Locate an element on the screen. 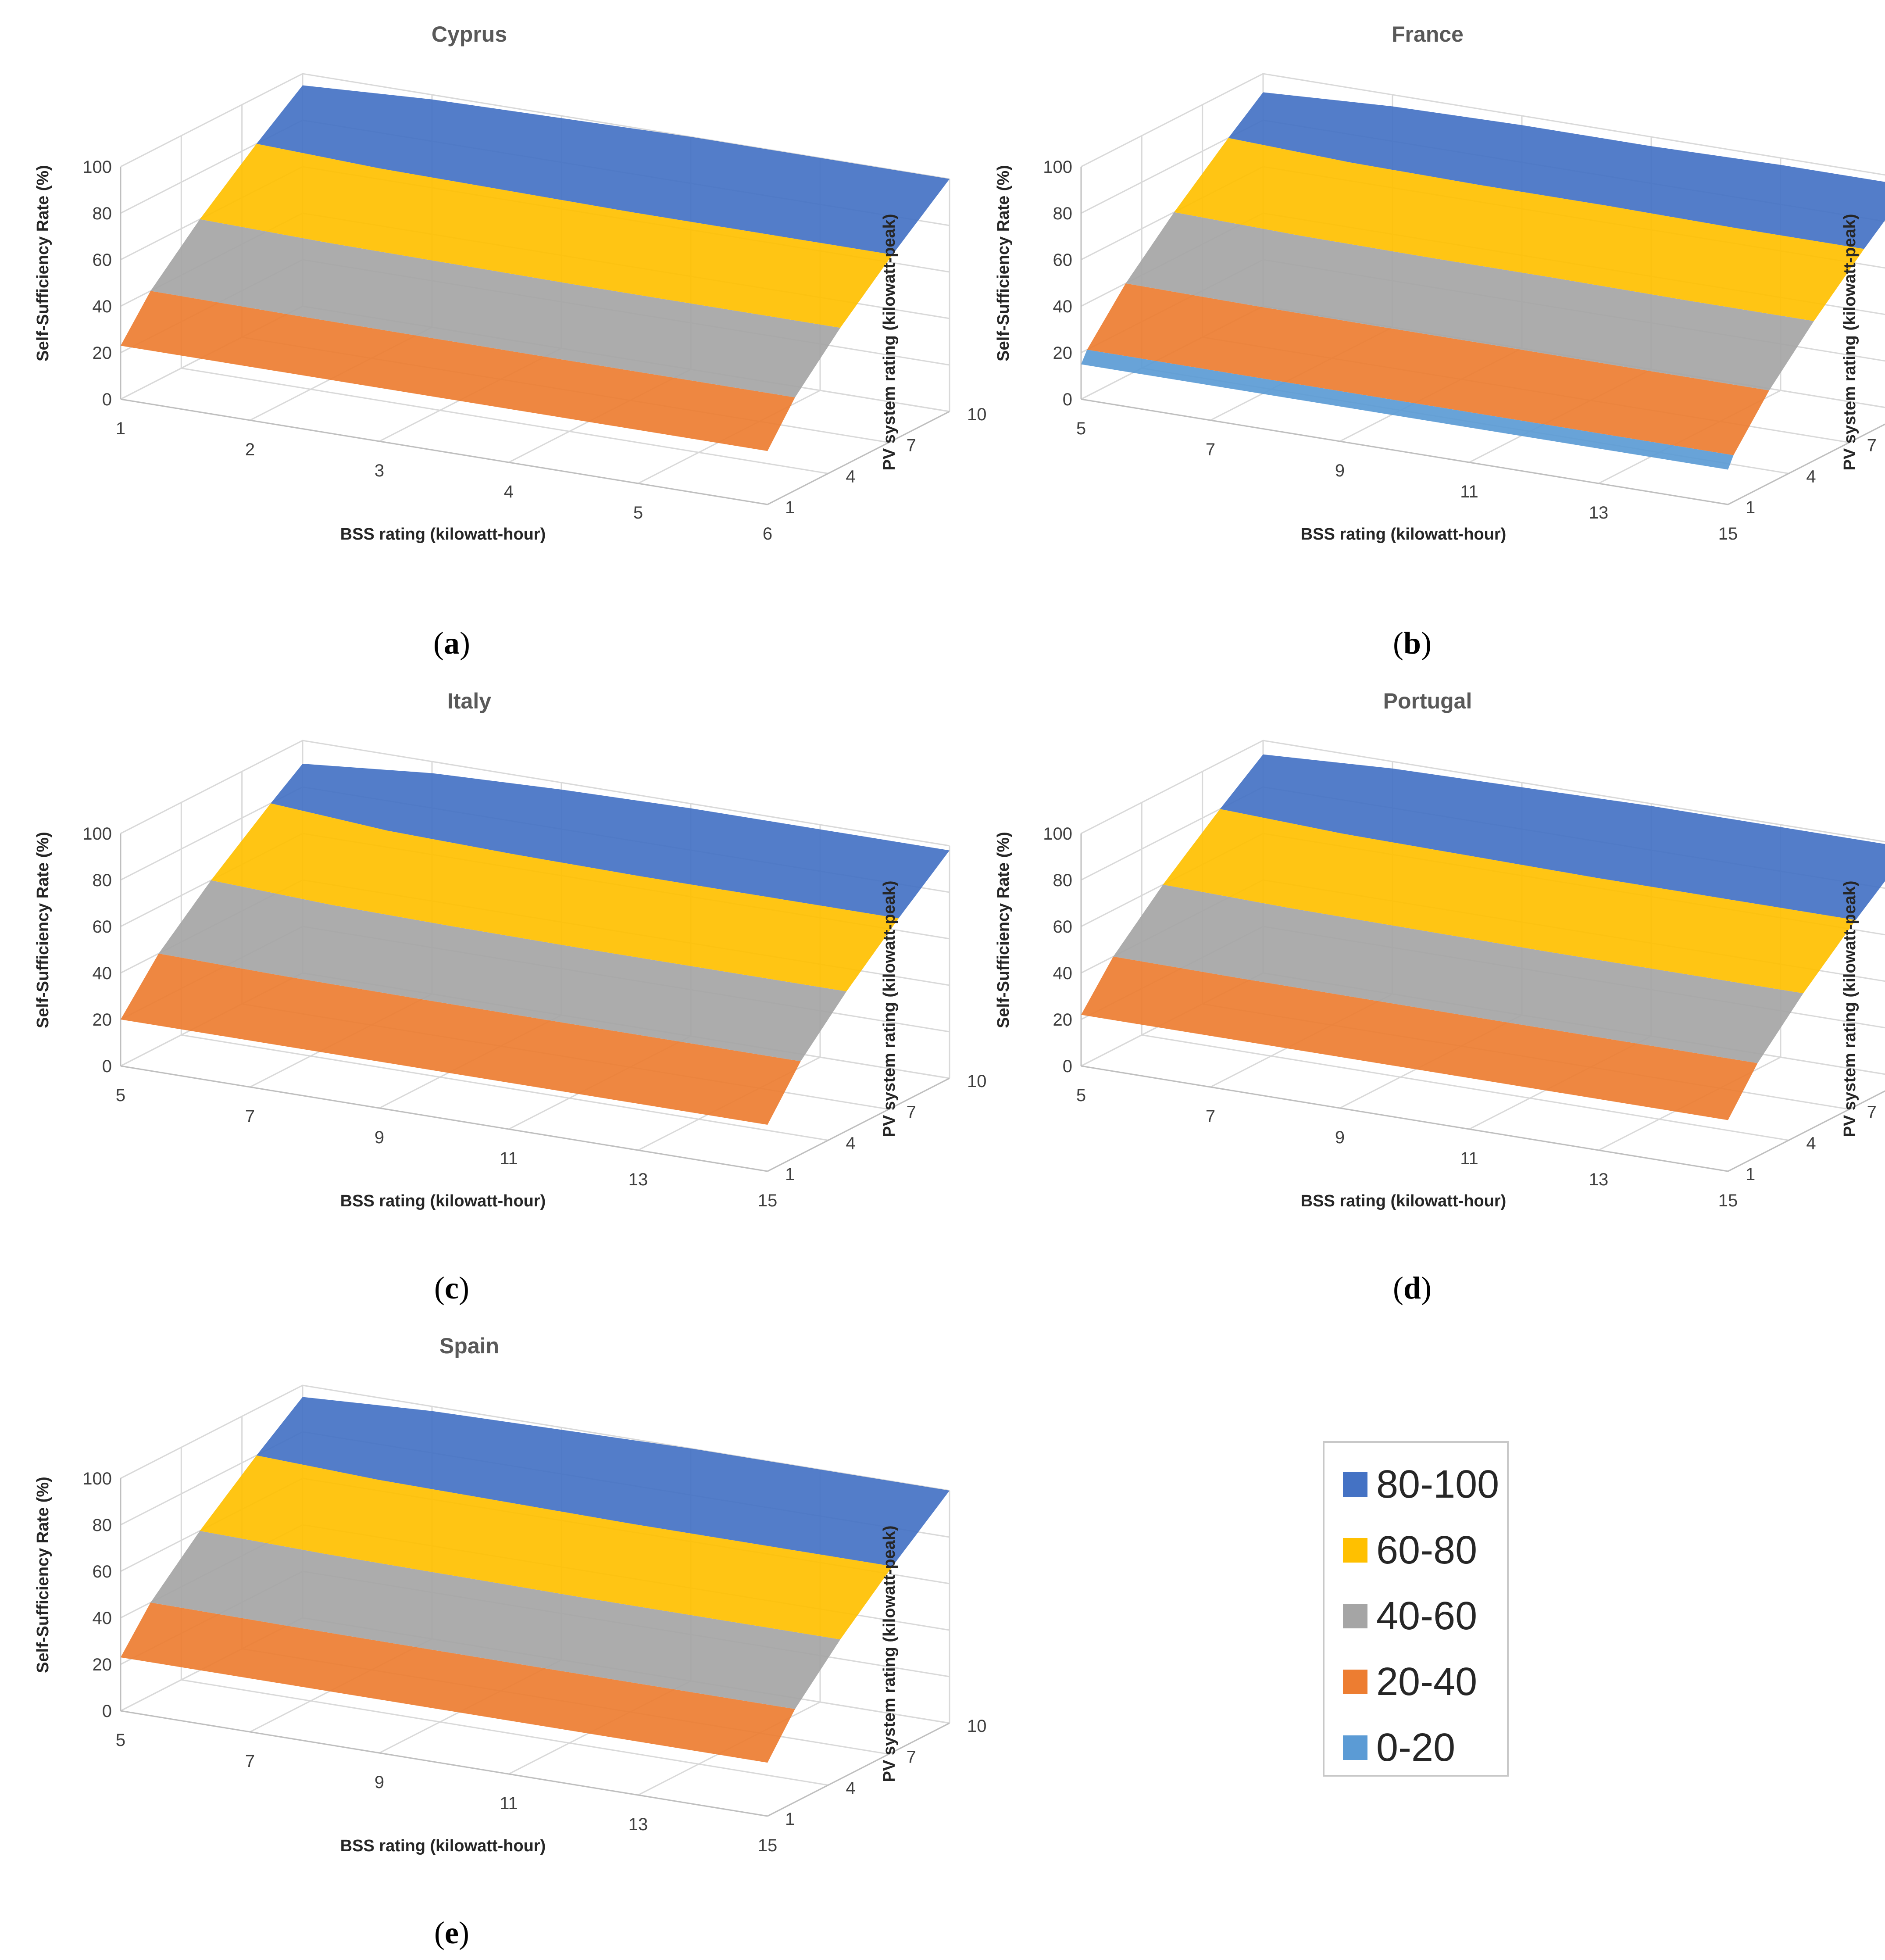 This screenshot has width=1885, height=1960. z-tick-label: 10 is located at coordinates (977, 1081).